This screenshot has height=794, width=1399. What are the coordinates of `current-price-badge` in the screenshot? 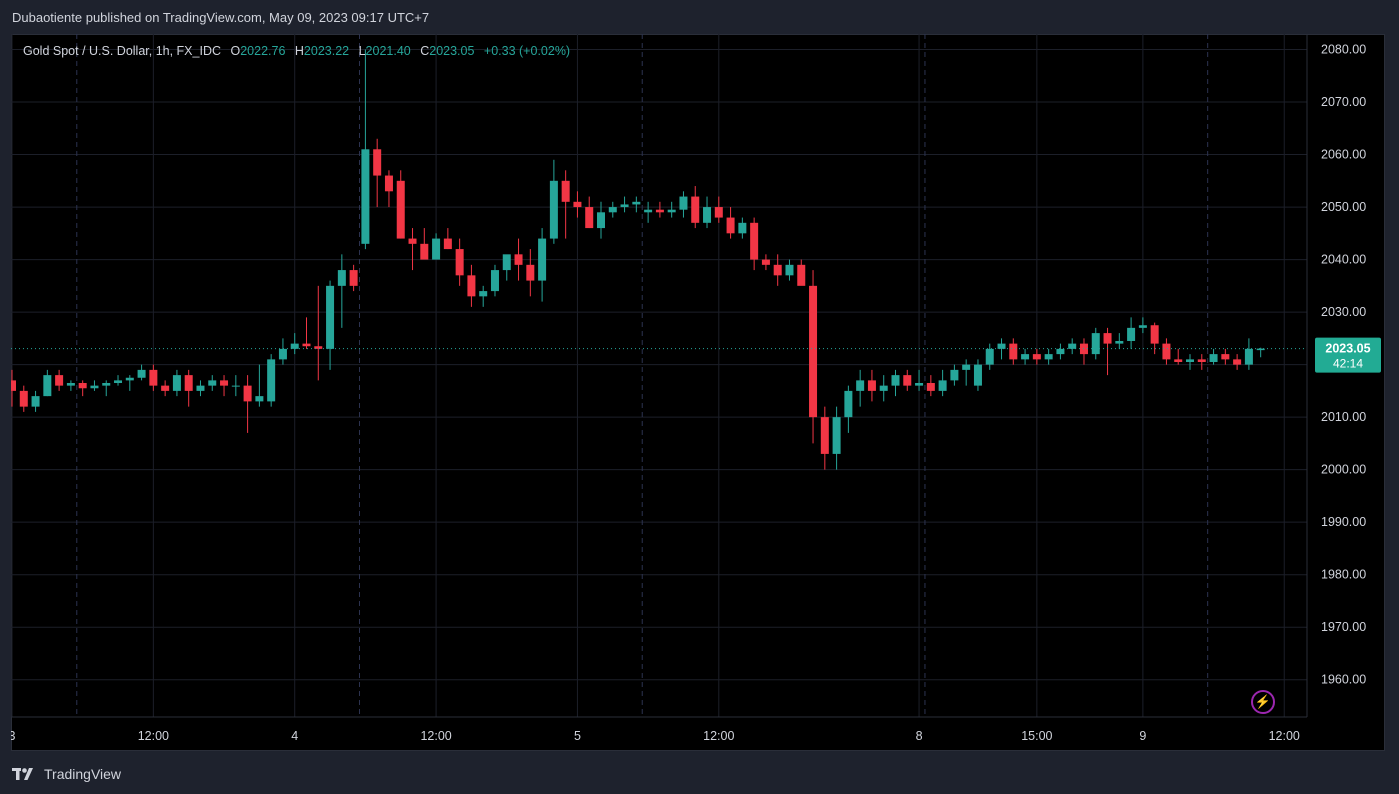 It's located at (1348, 355).